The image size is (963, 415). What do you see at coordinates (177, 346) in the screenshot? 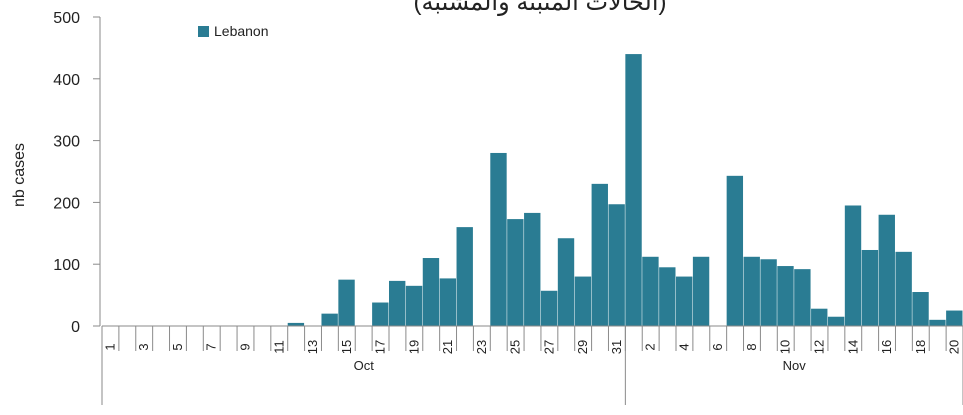
I see `x-tick-label: 5` at bounding box center [177, 346].